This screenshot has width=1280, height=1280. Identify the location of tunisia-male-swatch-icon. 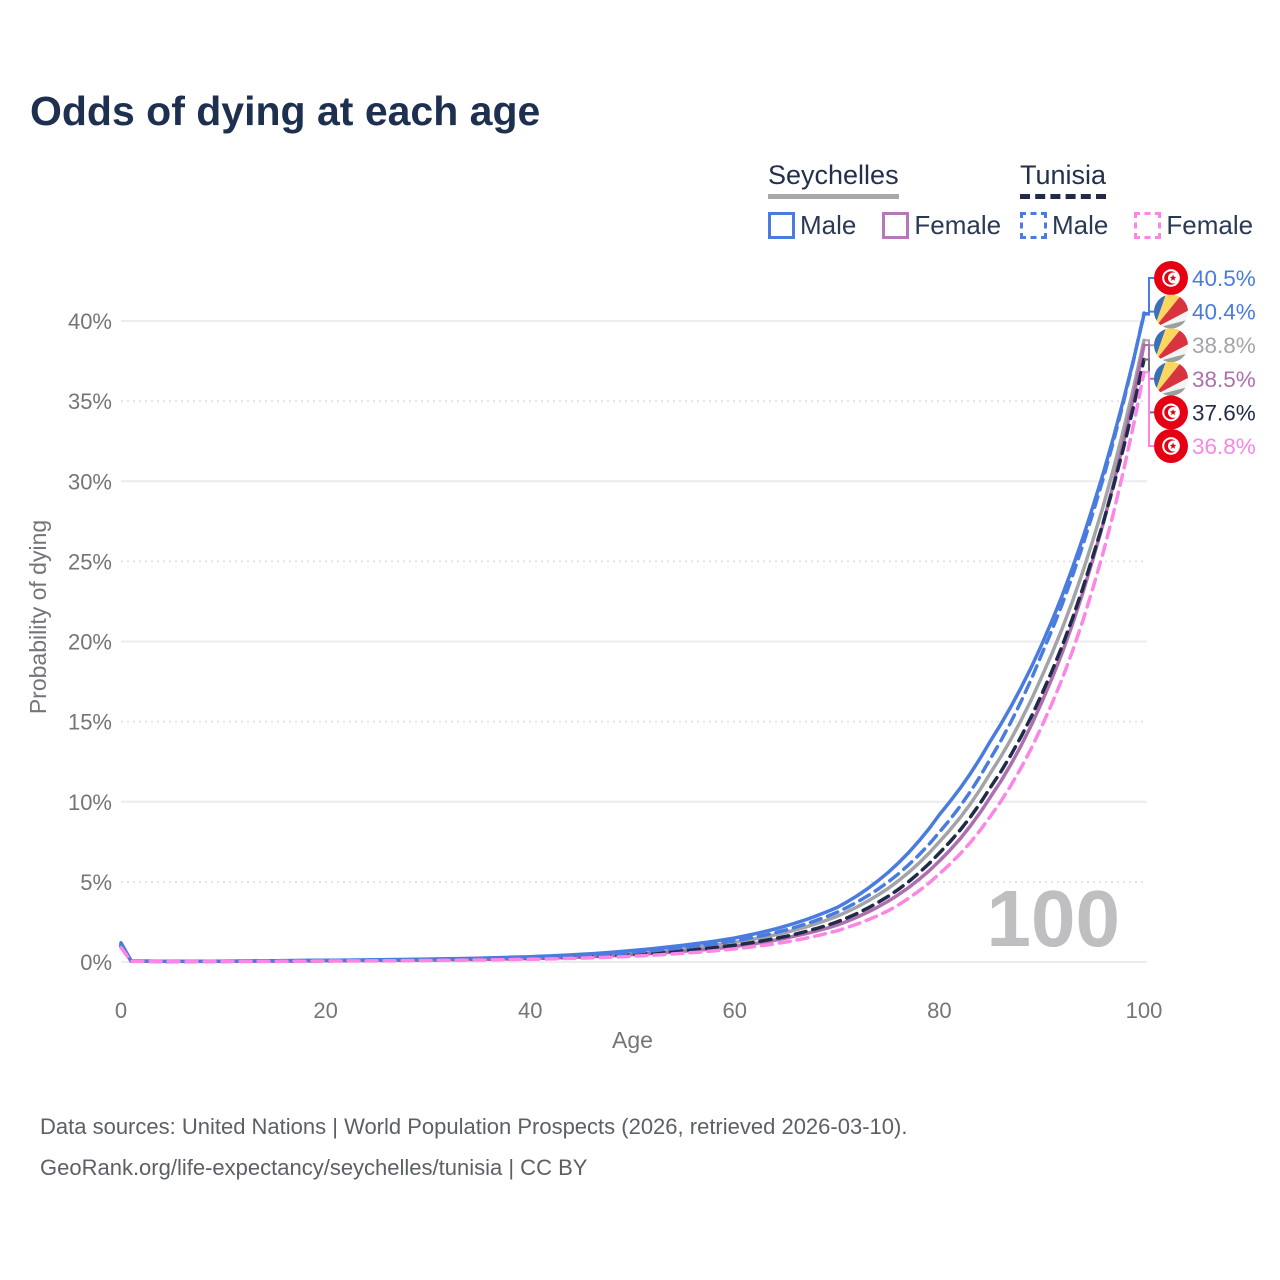
(1033, 225).